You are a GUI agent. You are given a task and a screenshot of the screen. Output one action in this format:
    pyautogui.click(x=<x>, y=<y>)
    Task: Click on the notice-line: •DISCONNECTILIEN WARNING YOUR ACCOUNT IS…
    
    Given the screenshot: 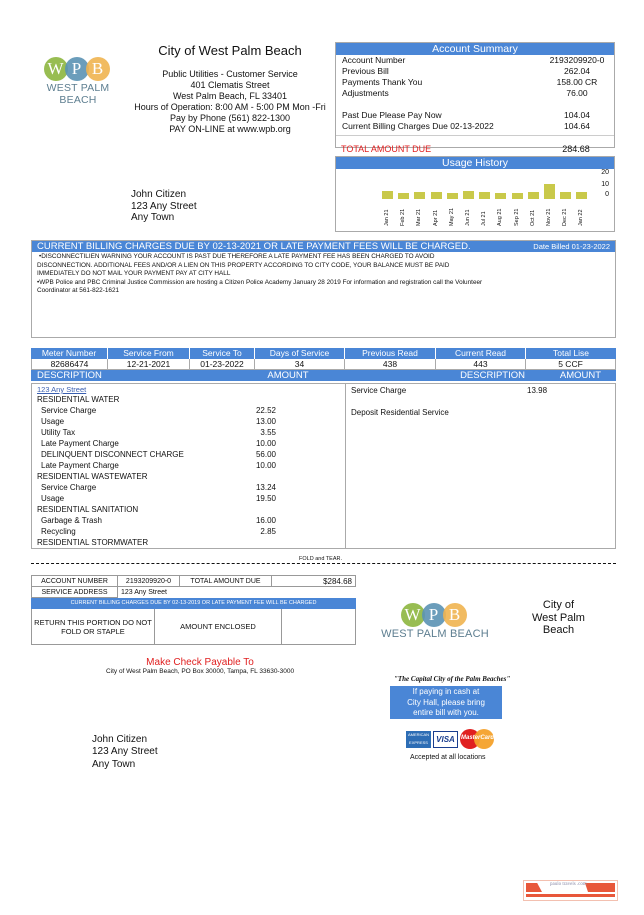 What is the action you would take?
    pyautogui.click(x=237, y=256)
    